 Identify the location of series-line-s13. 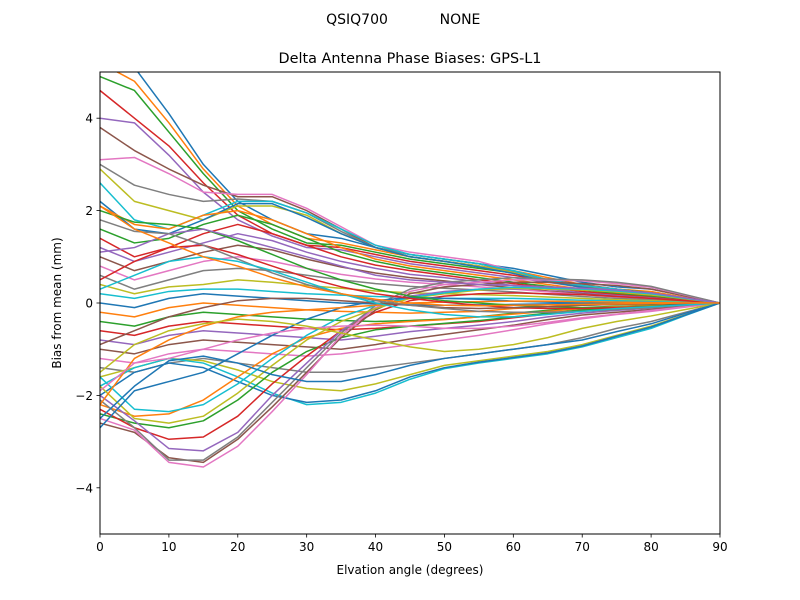
(410, 259).